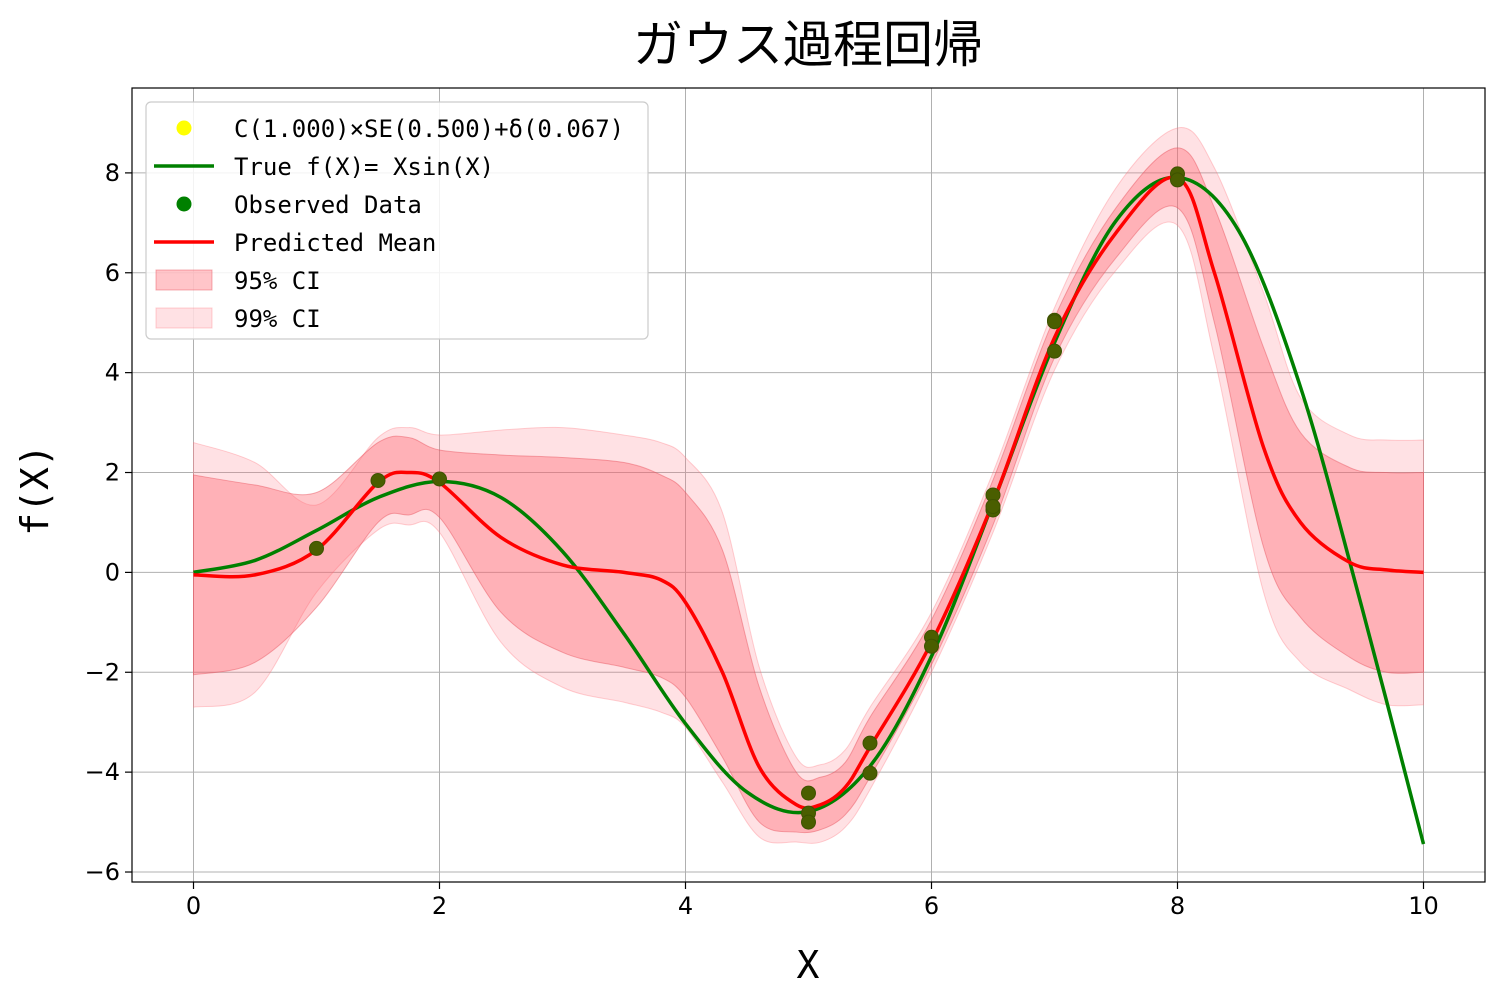 The image size is (1500, 1000). What do you see at coordinates (112, 473) in the screenshot?
I see `y-tick-label: 2` at bounding box center [112, 473].